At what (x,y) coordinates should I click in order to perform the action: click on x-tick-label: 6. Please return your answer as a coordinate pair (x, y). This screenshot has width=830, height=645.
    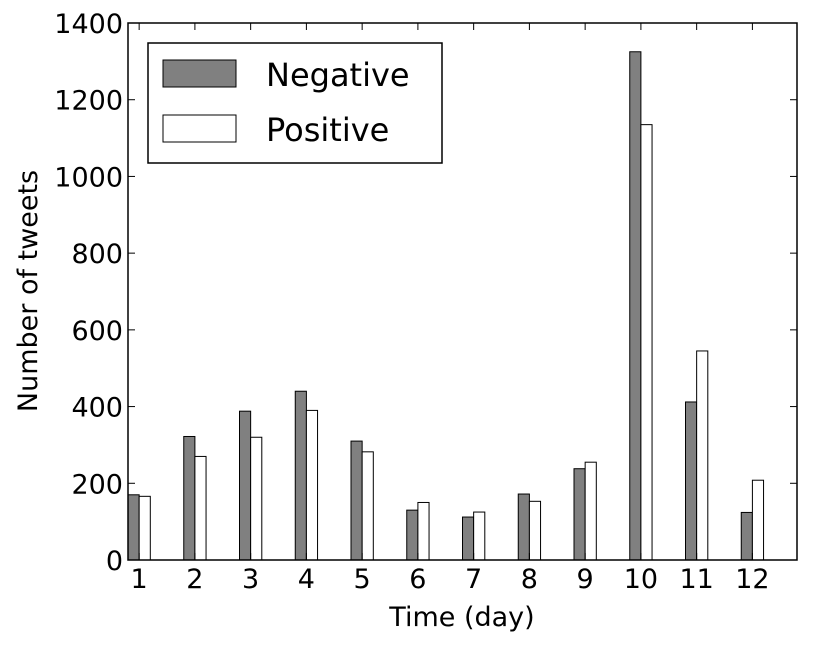
    Looking at the image, I should click on (417, 579).